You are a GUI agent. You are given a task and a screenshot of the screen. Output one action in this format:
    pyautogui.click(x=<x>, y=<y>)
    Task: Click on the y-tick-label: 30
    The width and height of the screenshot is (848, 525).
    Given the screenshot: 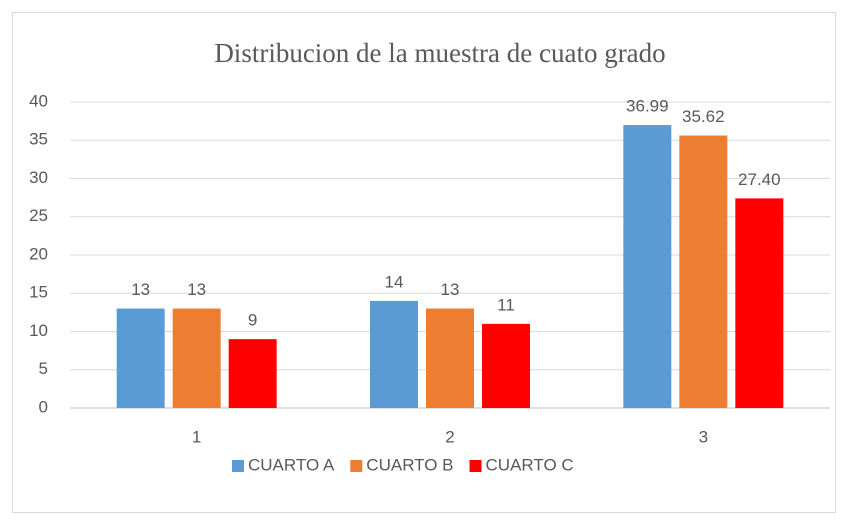 What is the action you would take?
    pyautogui.click(x=38, y=177)
    